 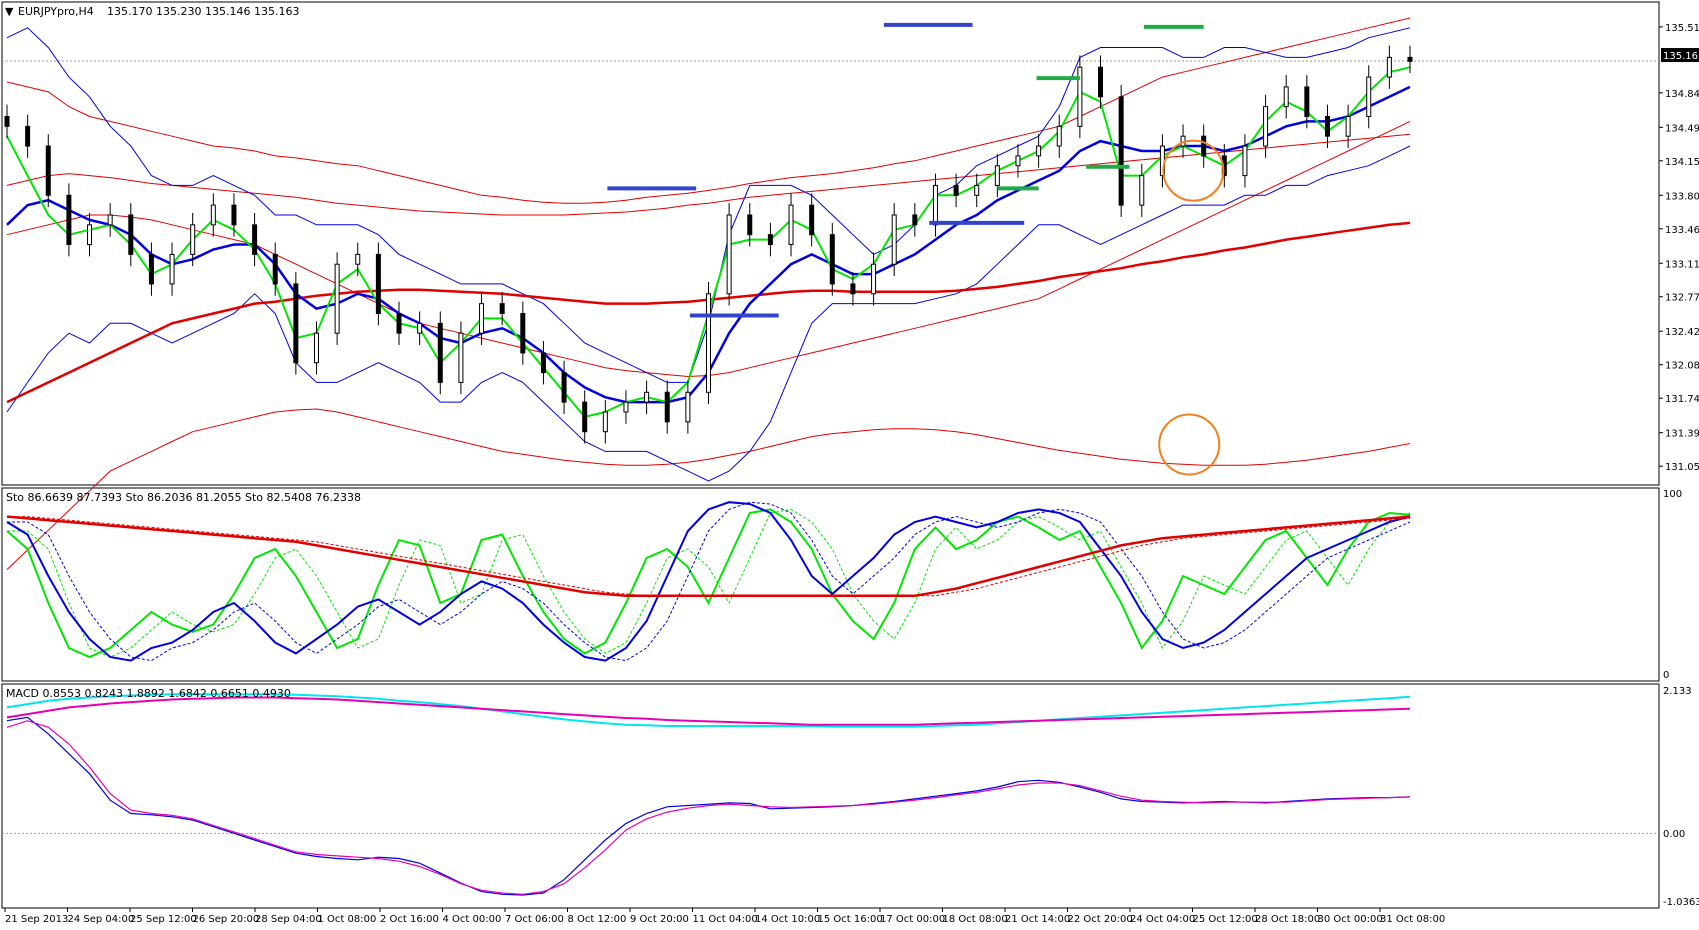 What do you see at coordinates (1666, 675) in the screenshot?
I see `stoch-axis-min: 0` at bounding box center [1666, 675].